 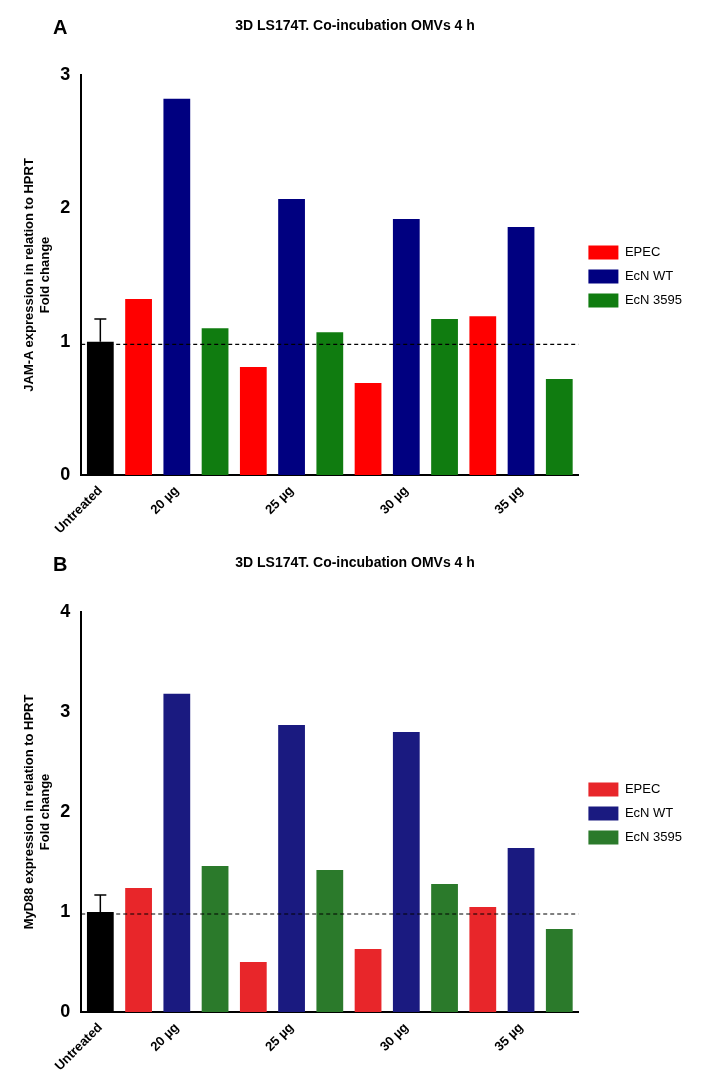 What do you see at coordinates (36, 275) in the screenshot?
I see `y-axis-title: JAM-A expression in relation to HPRT Fold change` at bounding box center [36, 275].